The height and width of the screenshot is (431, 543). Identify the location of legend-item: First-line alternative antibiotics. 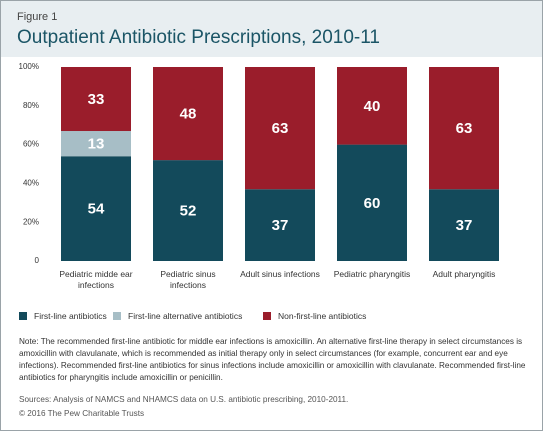
(177, 316).